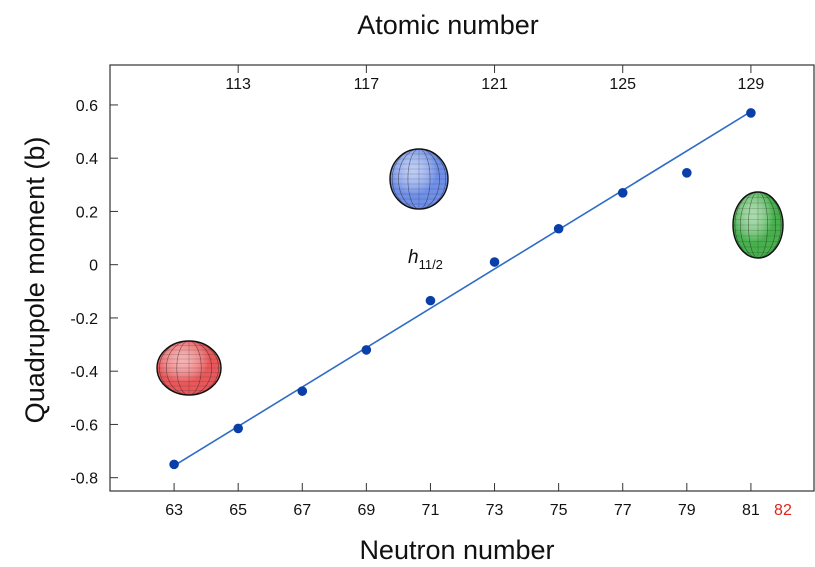 The width and height of the screenshot is (815, 567). I want to click on top-tick-label: 125, so click(622, 84).